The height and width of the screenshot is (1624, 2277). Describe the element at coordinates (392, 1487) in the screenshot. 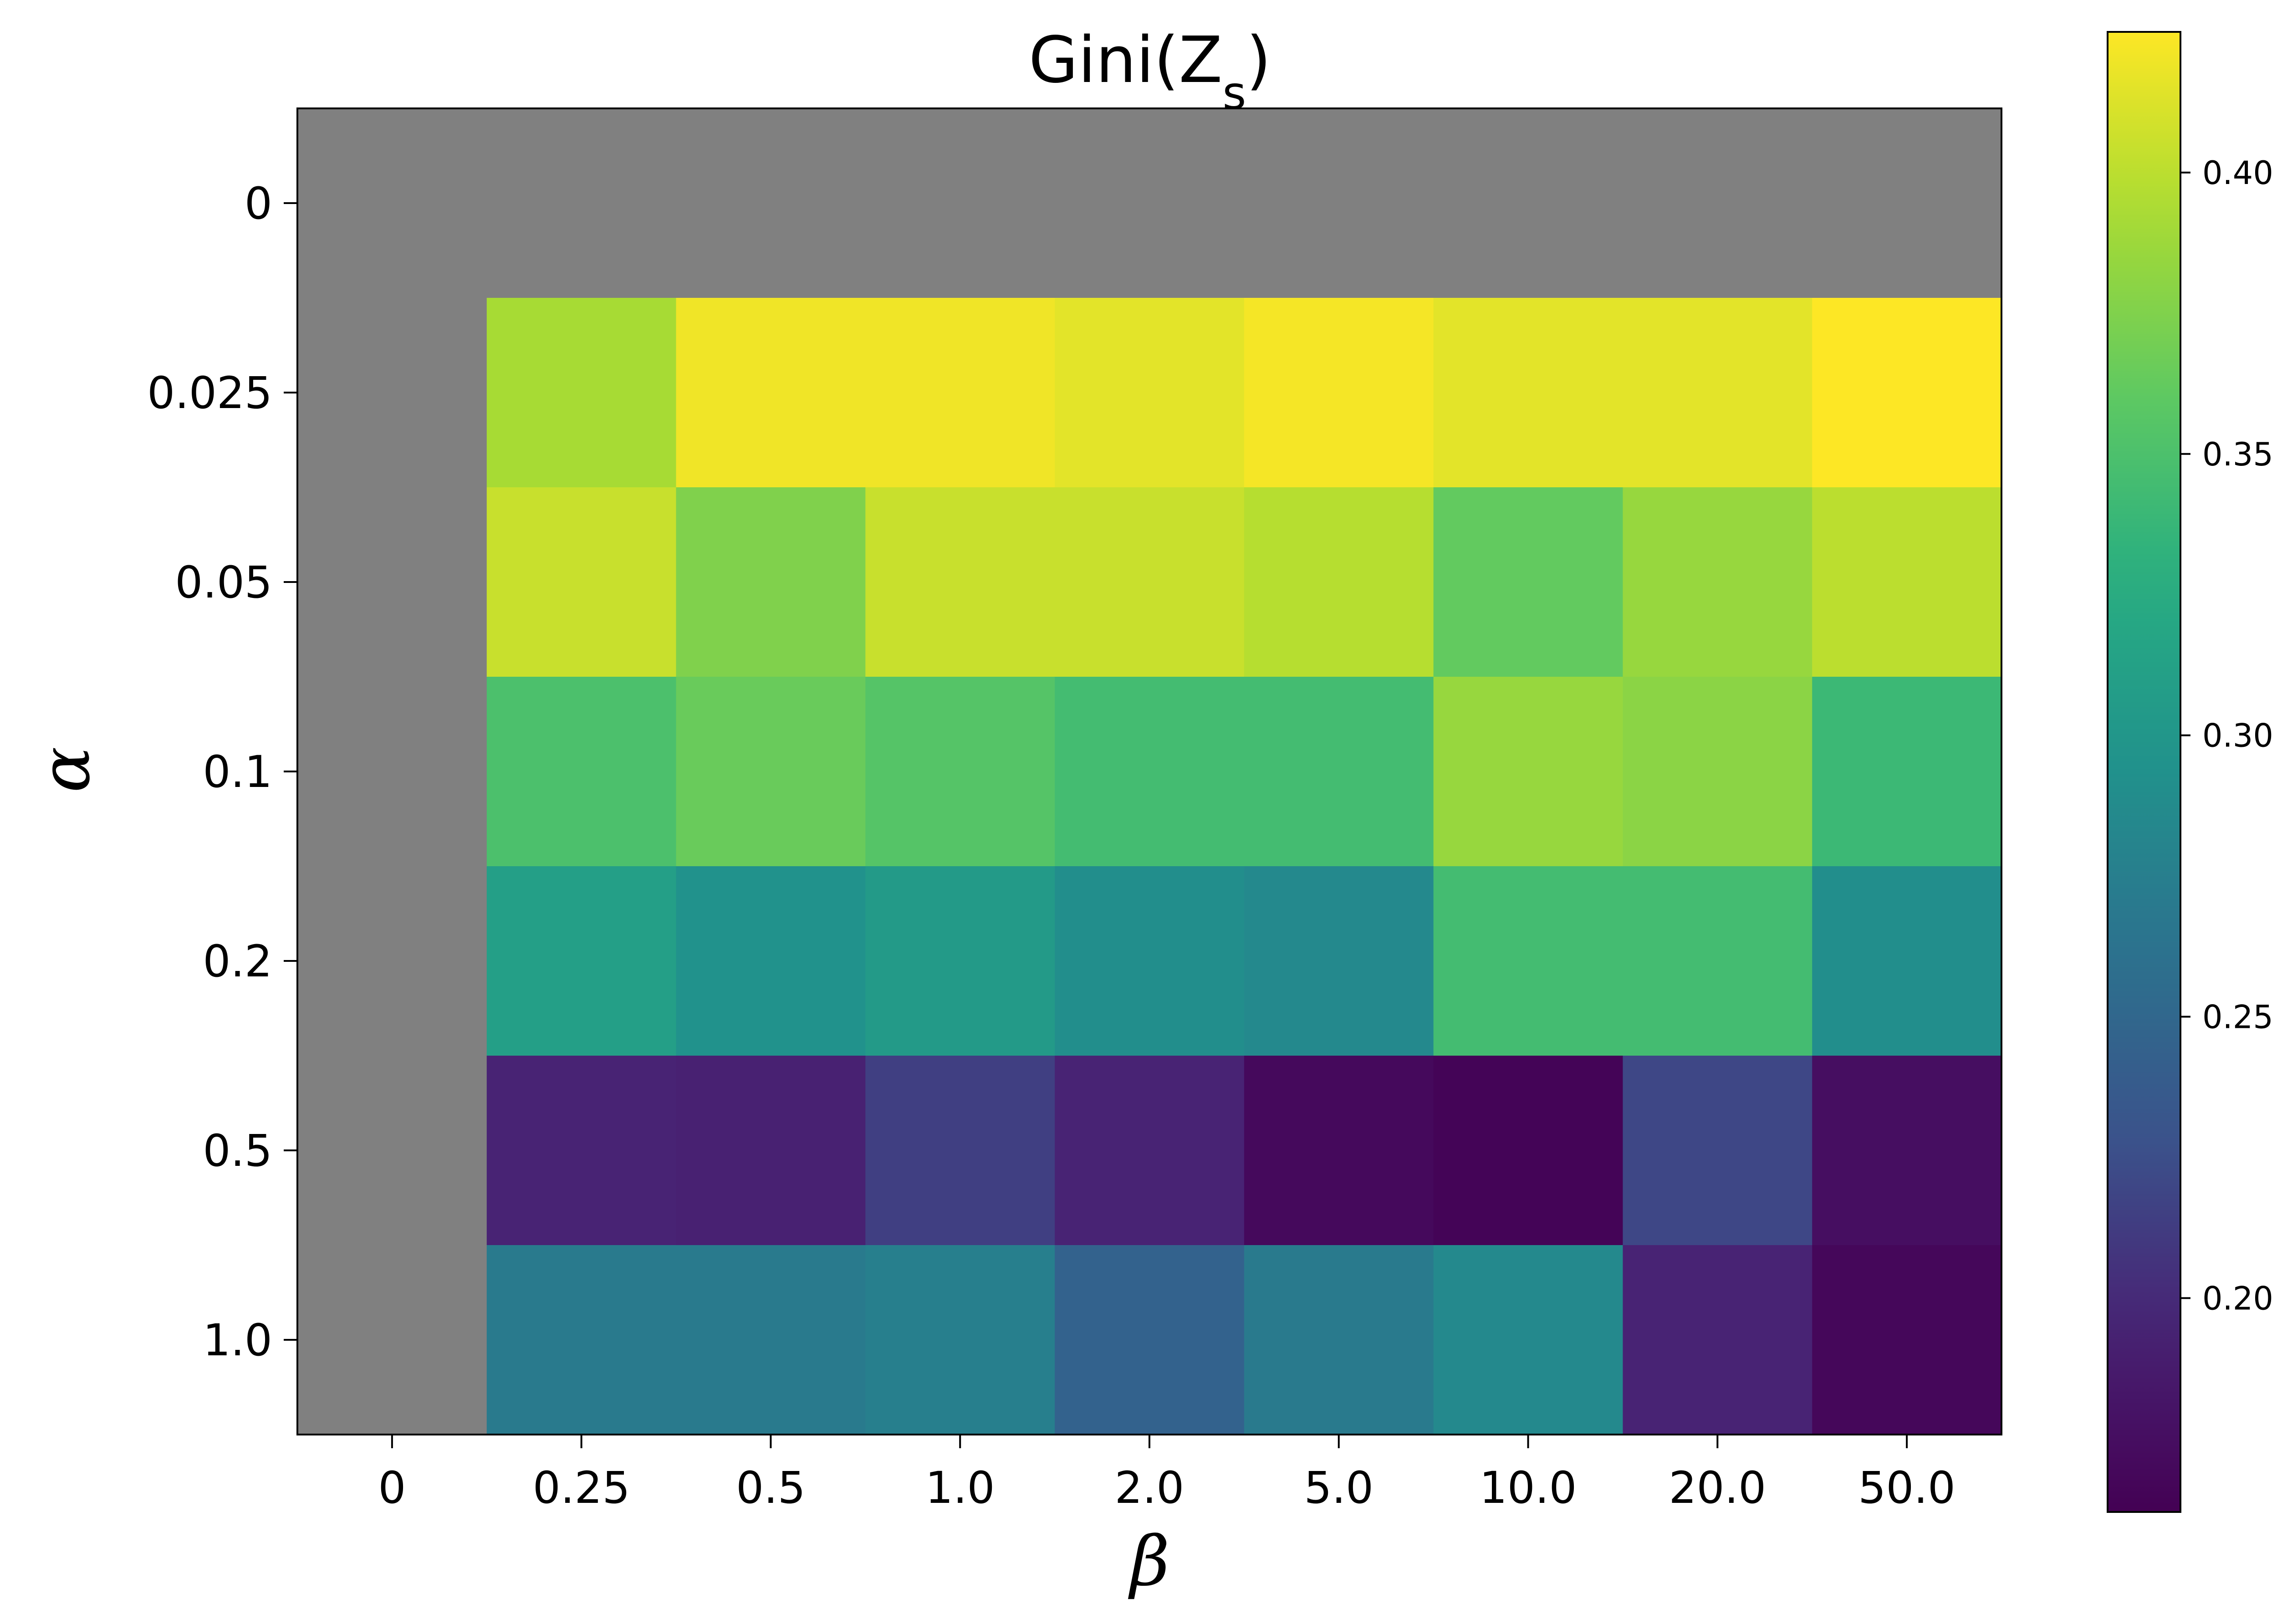

I see `x-tick-label: 0` at that location.